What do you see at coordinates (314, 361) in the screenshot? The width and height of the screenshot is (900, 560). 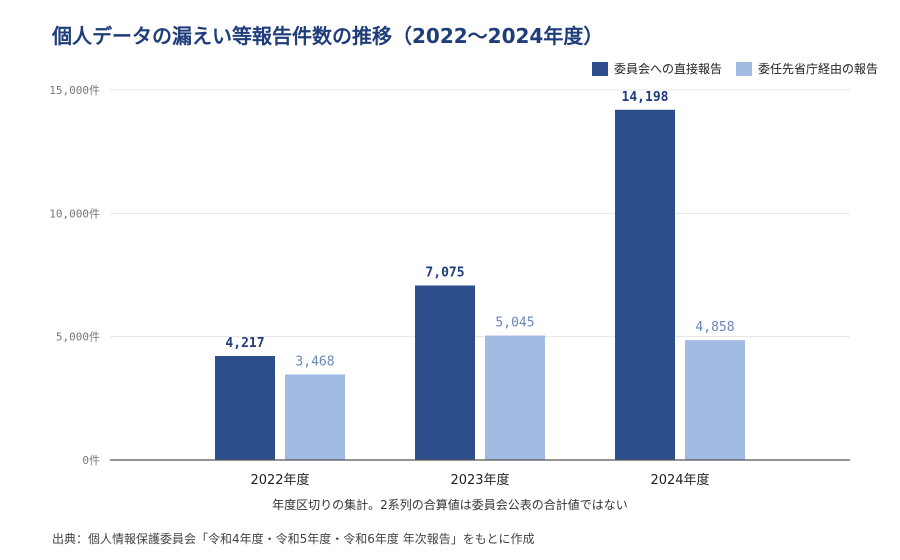 I see `data-label: 3,468` at bounding box center [314, 361].